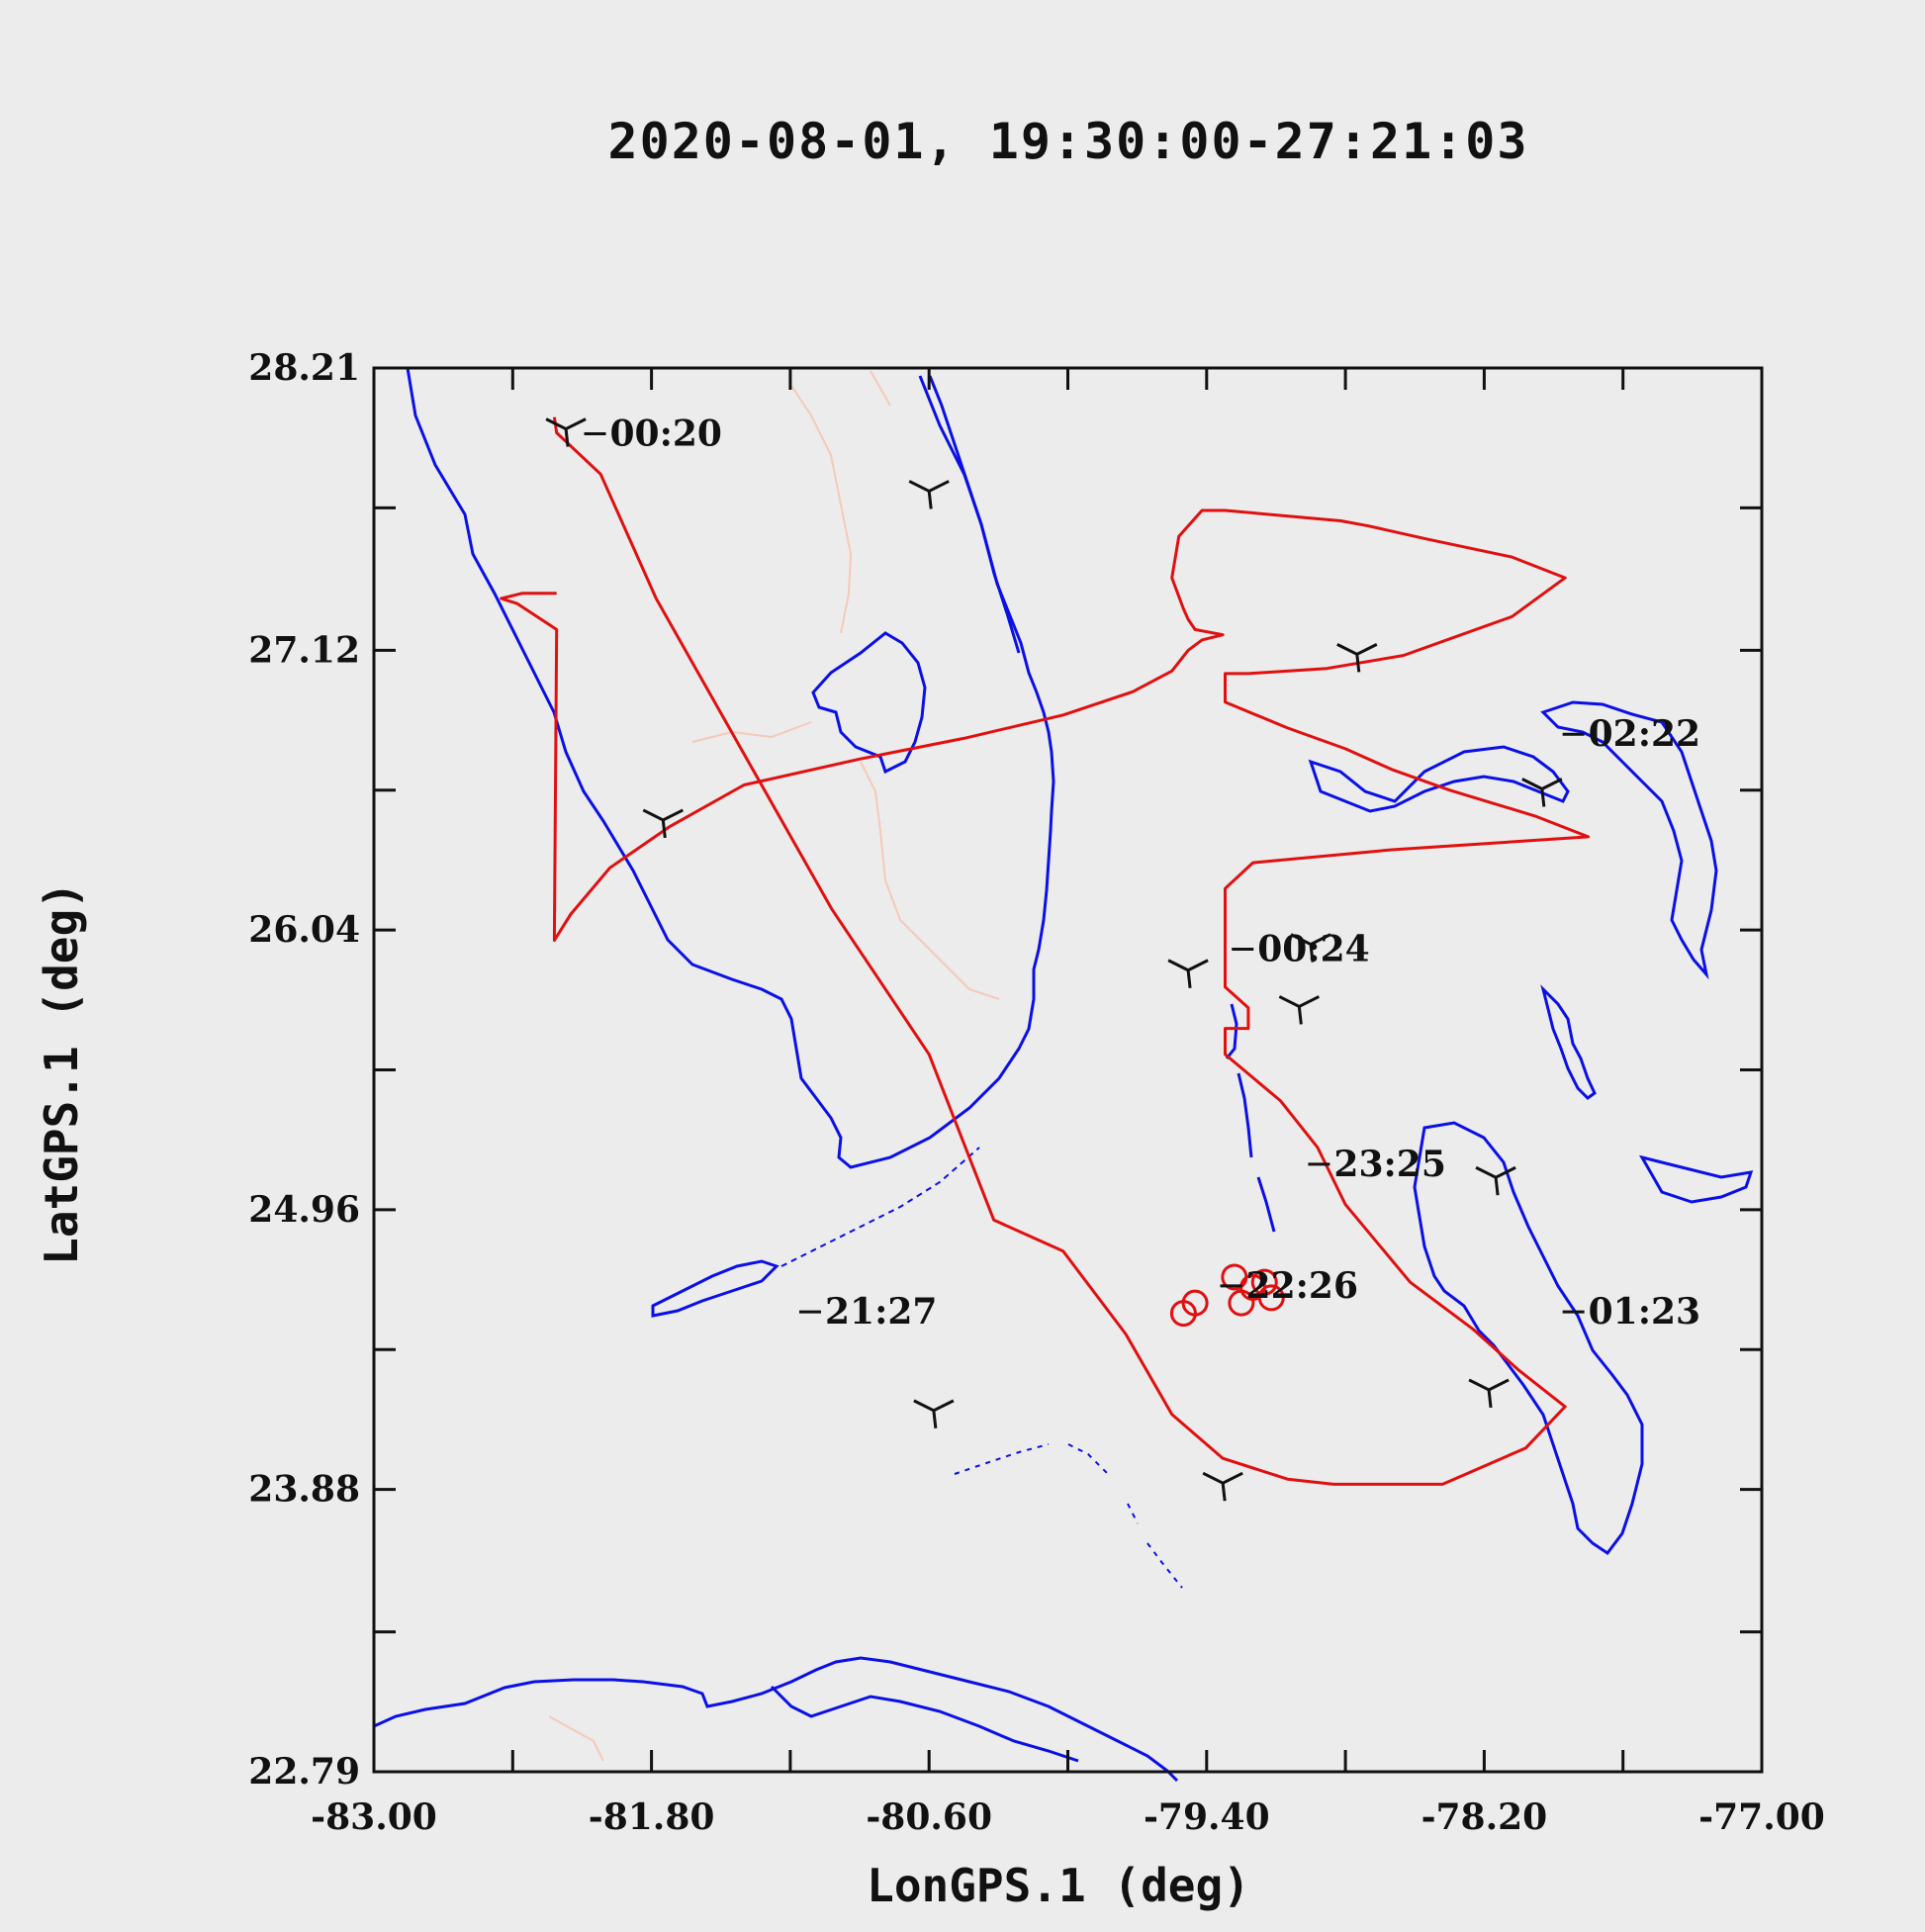 The image size is (1925, 1932). What do you see at coordinates (1761, 1817) in the screenshot?
I see `x-tick-label: -77.00` at bounding box center [1761, 1817].